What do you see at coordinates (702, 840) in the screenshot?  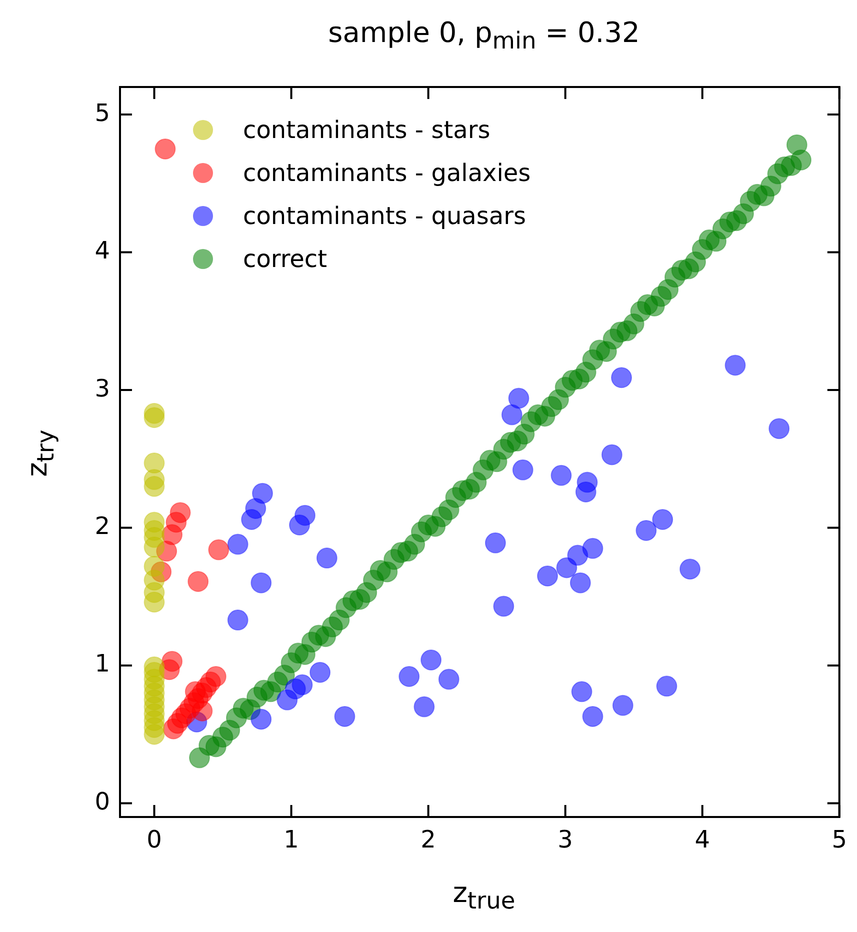 I see `x-tick-label: 4` at bounding box center [702, 840].